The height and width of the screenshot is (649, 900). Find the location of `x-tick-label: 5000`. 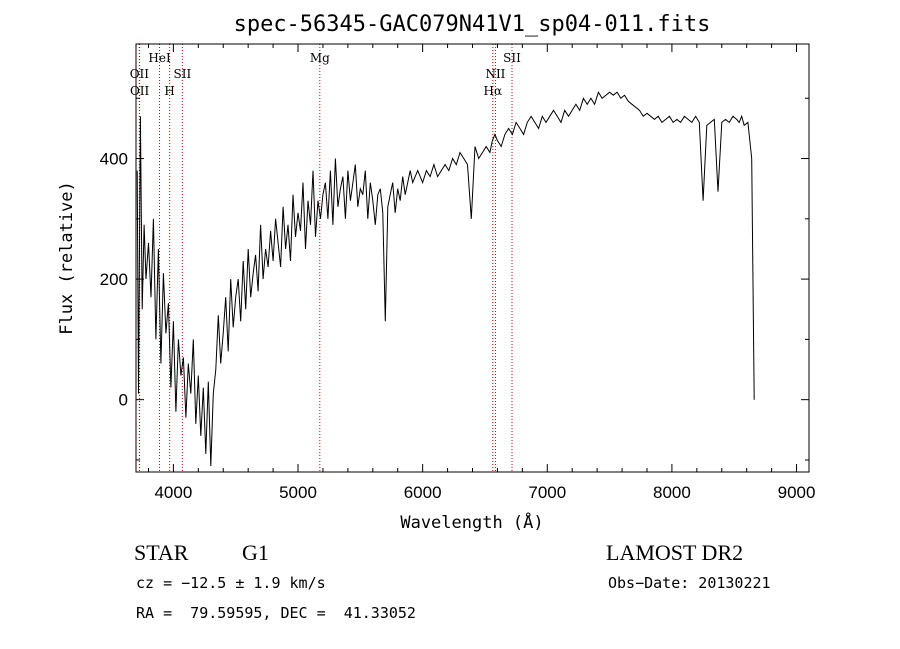

x-tick-label: 5000 is located at coordinates (298, 492).